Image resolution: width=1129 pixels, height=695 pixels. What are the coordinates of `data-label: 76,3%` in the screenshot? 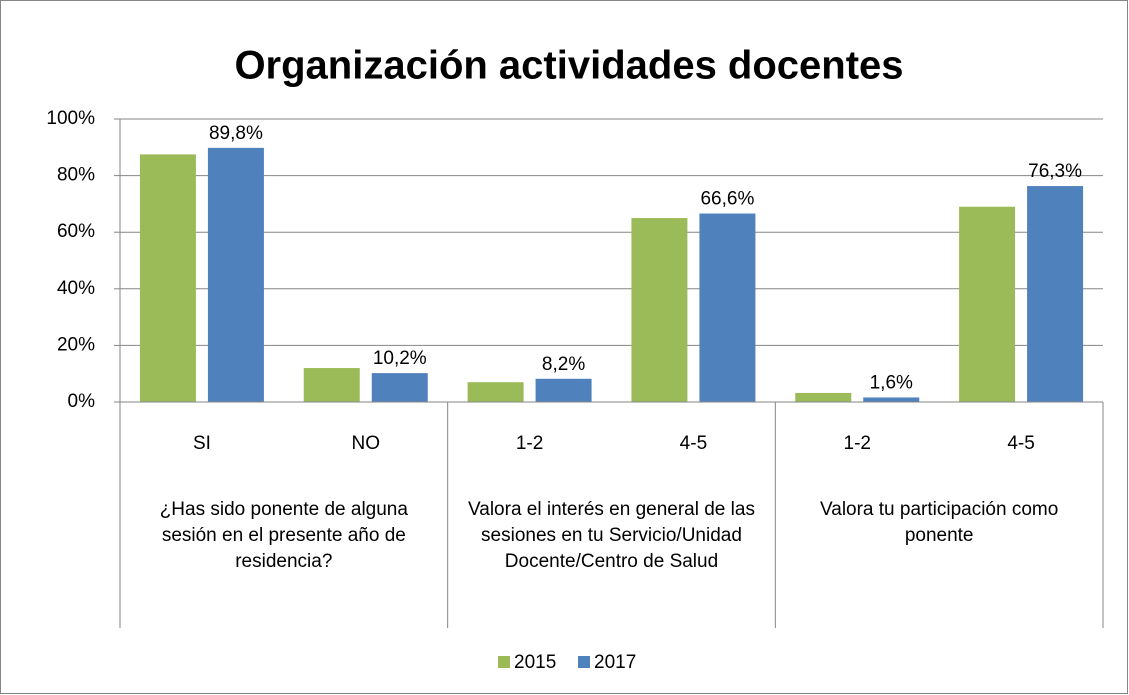 It's located at (1055, 171).